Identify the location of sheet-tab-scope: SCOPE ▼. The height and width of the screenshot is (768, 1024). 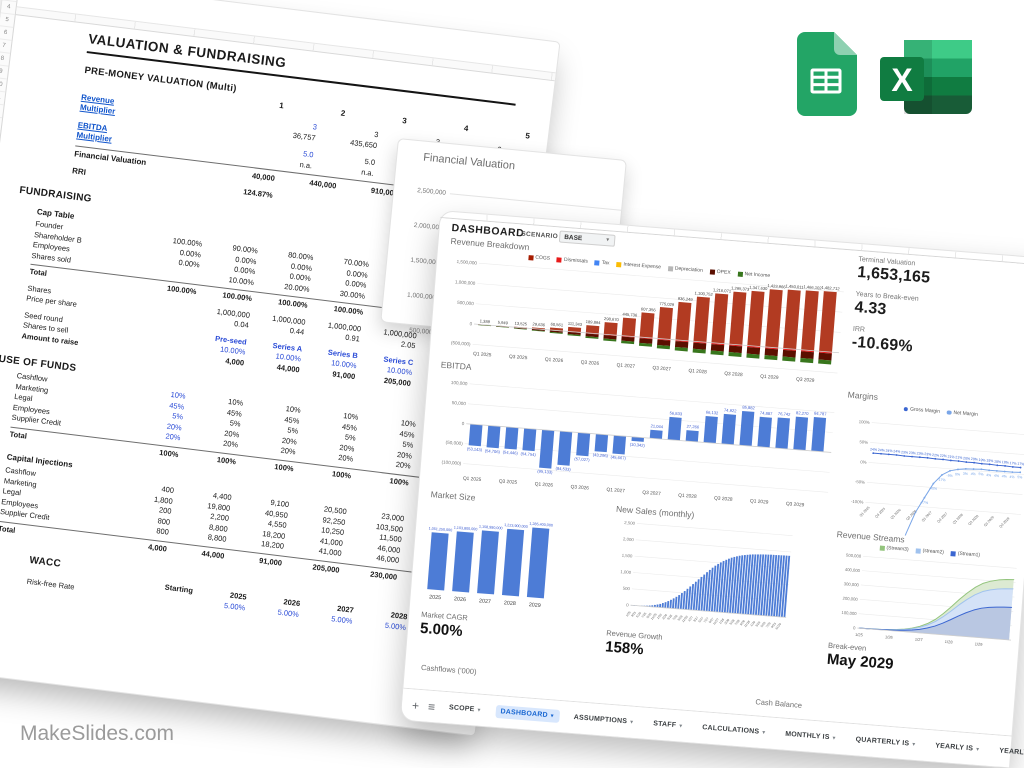
(466, 709).